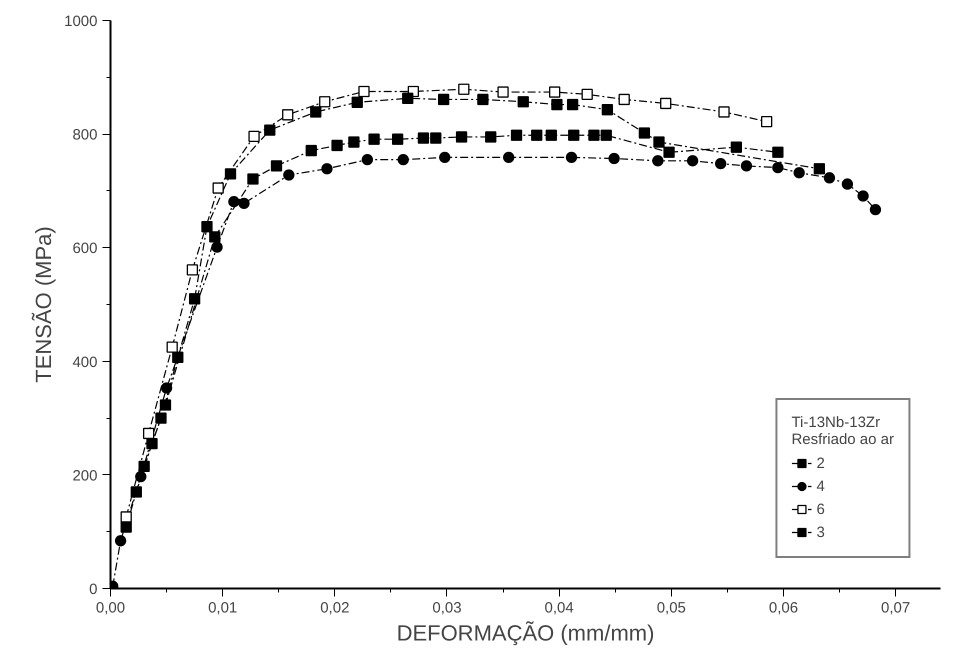  I want to click on x-tick-label: 0,02, so click(335, 608).